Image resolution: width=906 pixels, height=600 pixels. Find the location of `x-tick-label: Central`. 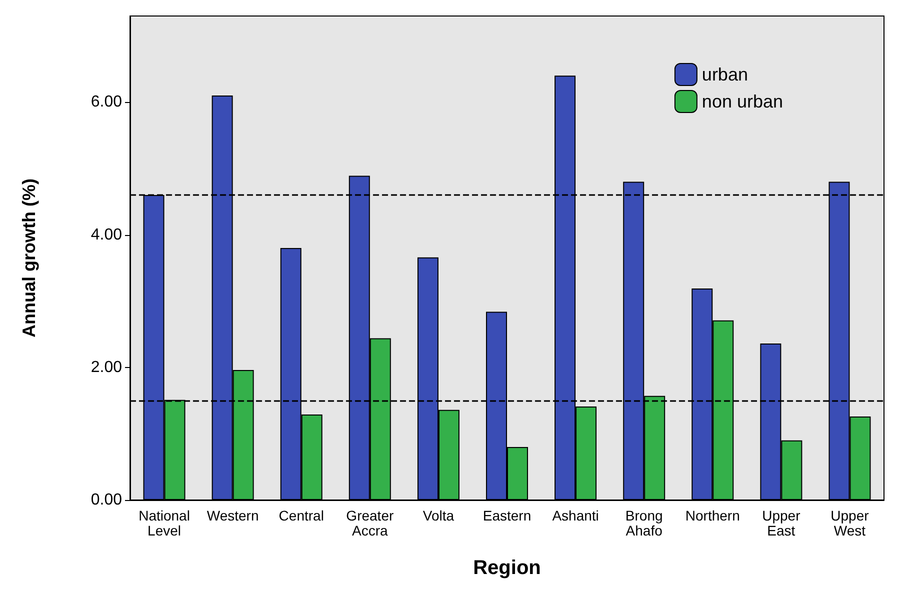

x-tick-label: Central is located at coordinates (301, 516).